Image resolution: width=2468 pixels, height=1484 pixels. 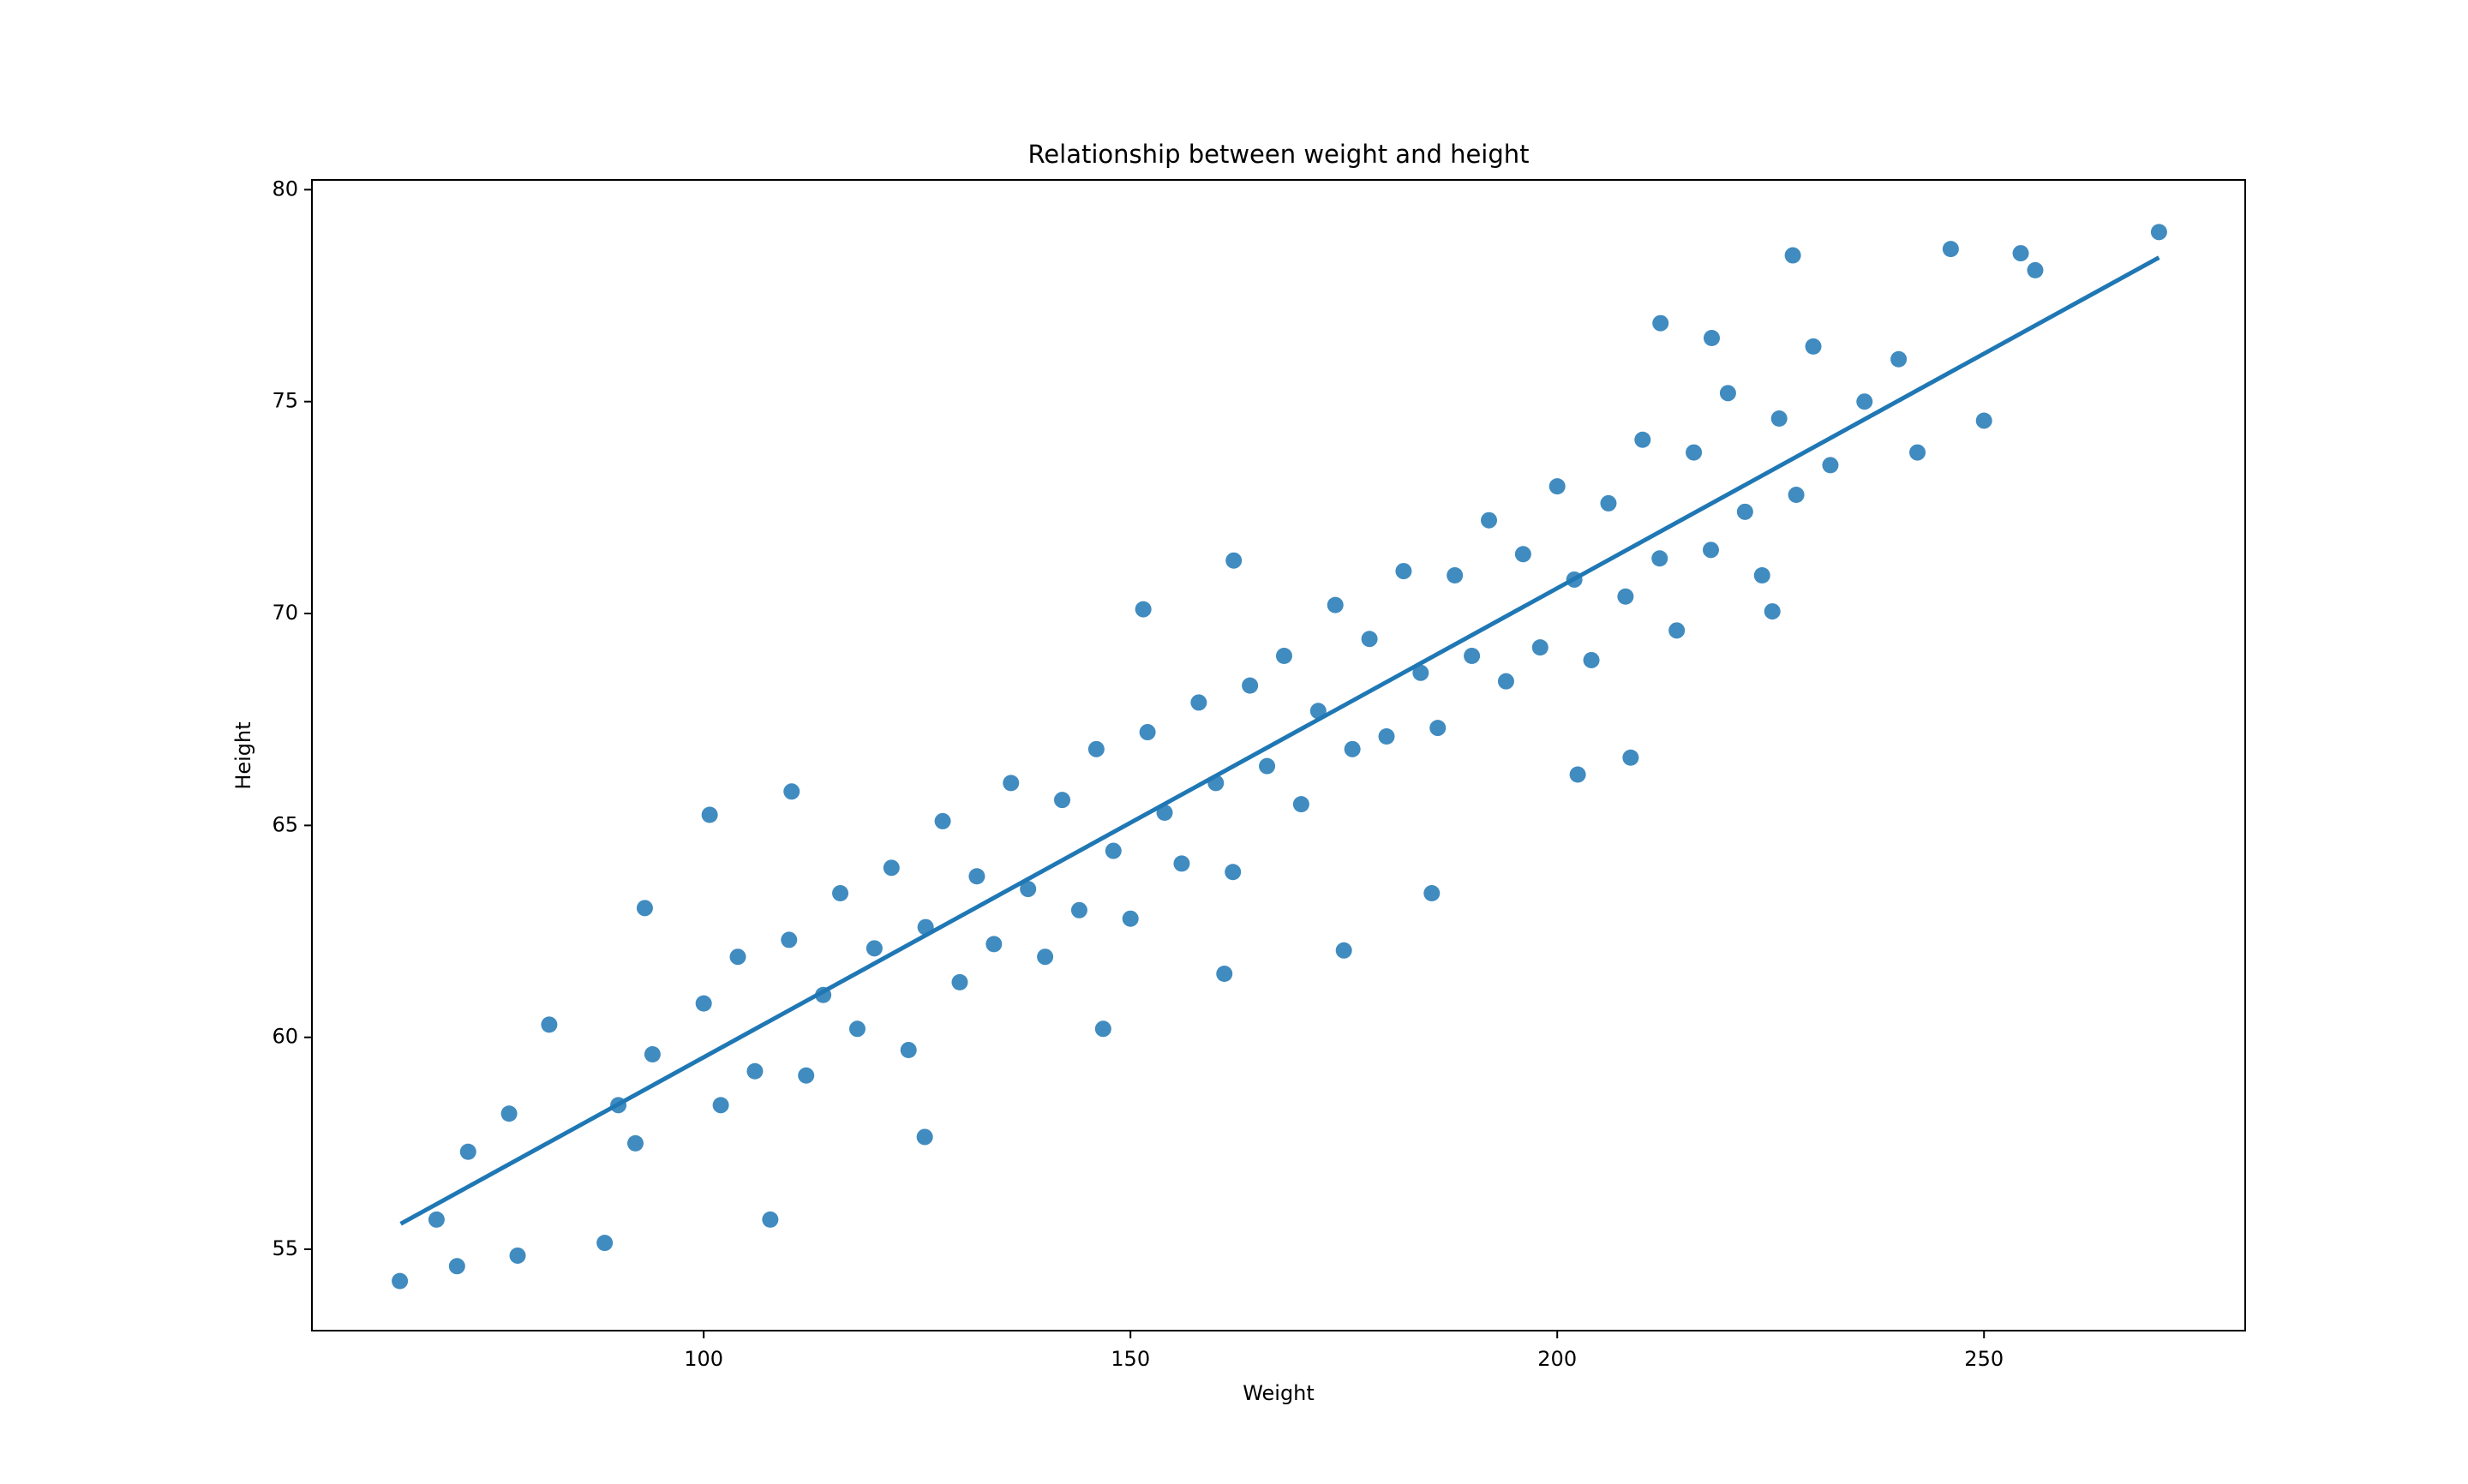 What do you see at coordinates (1557, 1359) in the screenshot?
I see `x-tick-label: 200` at bounding box center [1557, 1359].